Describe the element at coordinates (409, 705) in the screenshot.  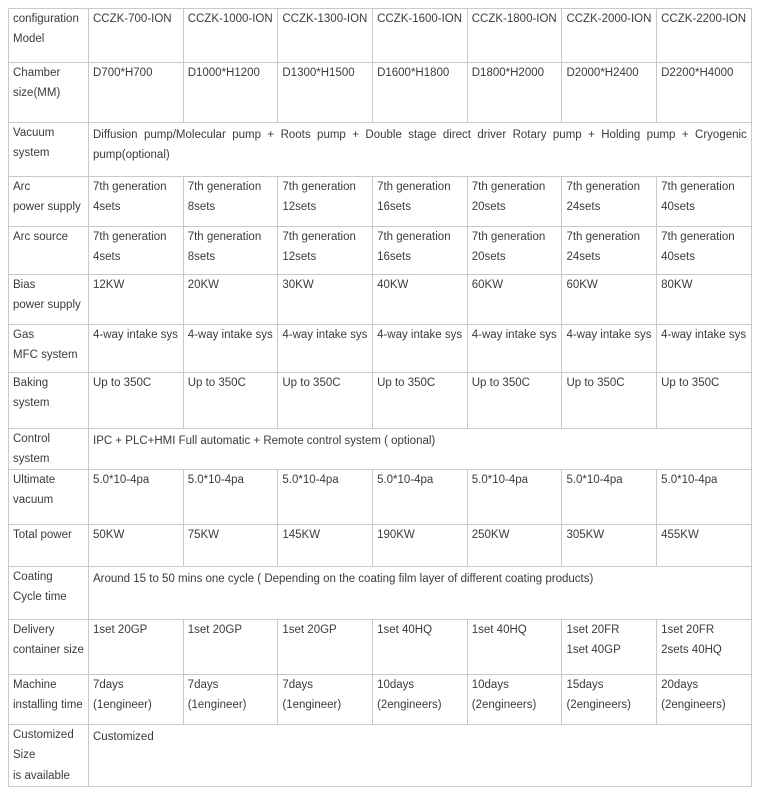
I see `cell-line: (2engineers)` at that location.